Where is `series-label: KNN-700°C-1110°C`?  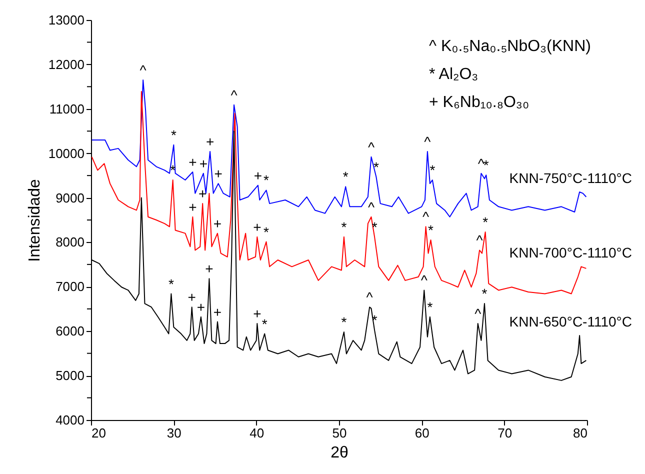
series-label: KNN-700°C-1110°C is located at coordinates (570, 252).